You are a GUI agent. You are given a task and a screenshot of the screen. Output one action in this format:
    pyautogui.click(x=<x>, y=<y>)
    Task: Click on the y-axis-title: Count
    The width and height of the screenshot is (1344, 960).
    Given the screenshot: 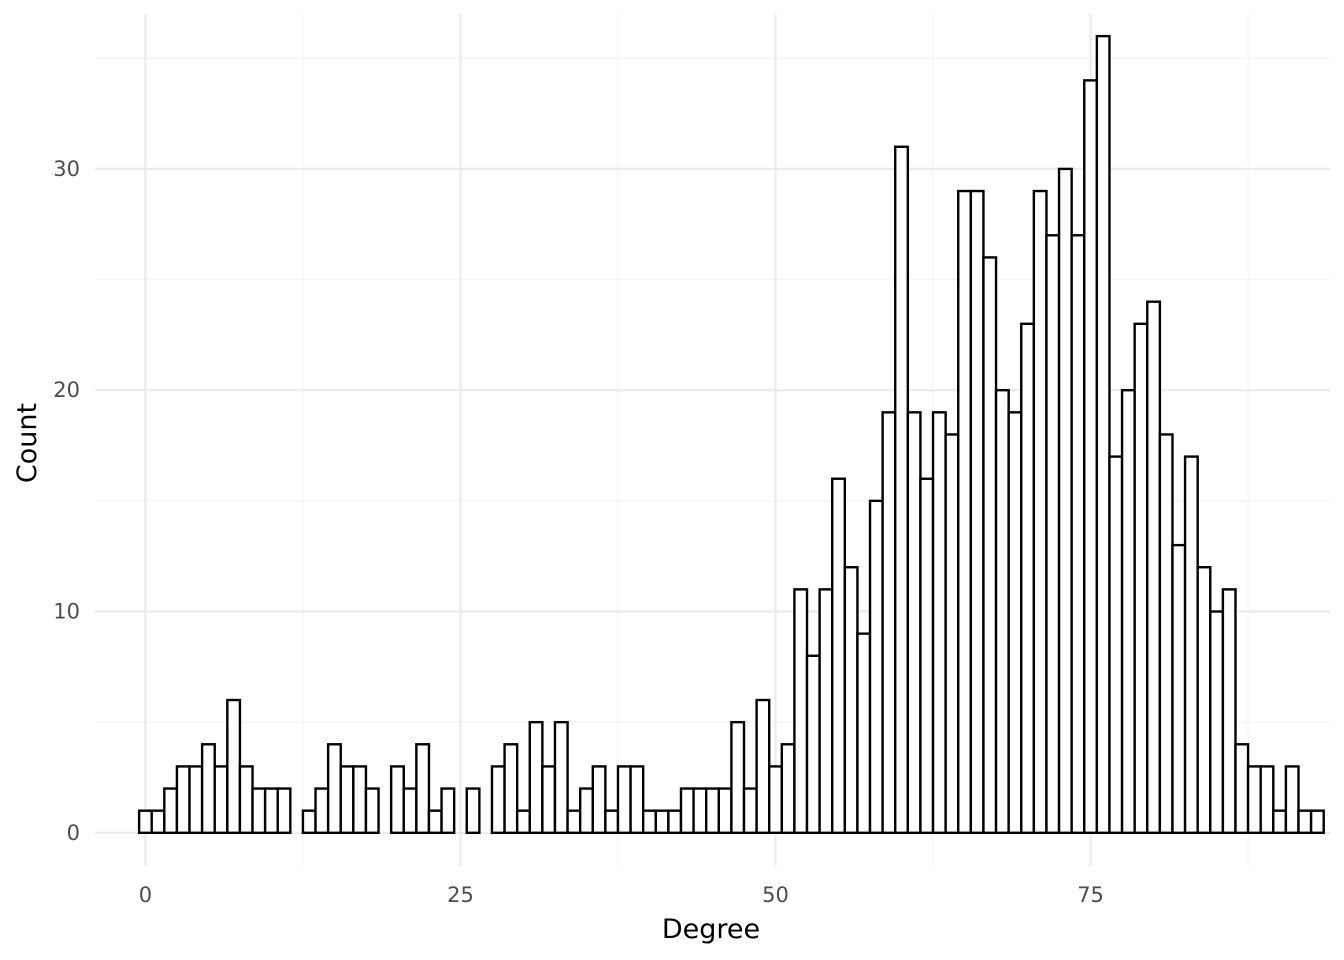 What is the action you would take?
    pyautogui.click(x=27, y=443)
    